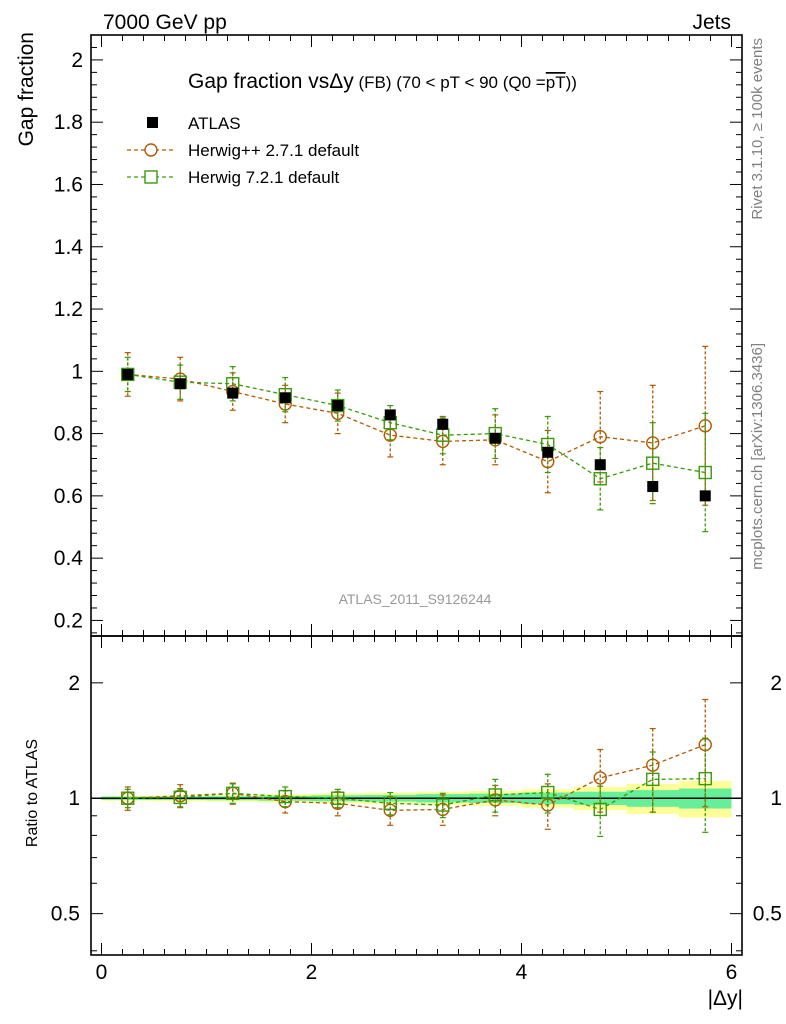 This screenshot has height=1024, width=786. What do you see at coordinates (725, 998) in the screenshot?
I see `x-axis-label: |Δy|` at bounding box center [725, 998].